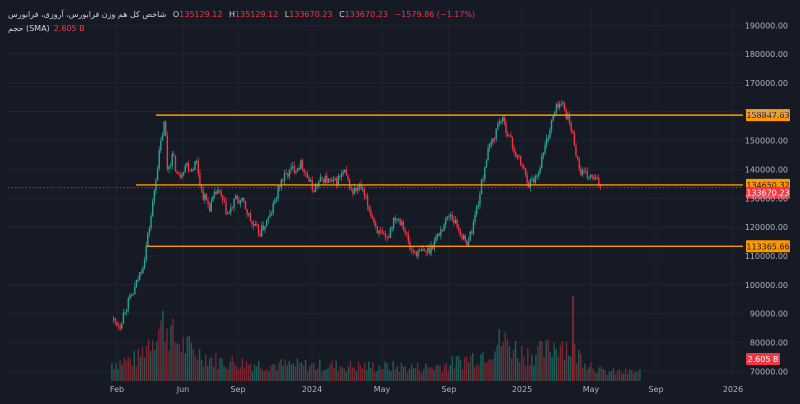  Describe the element at coordinates (426, 389) in the screenshot. I see `time-axis: Feb Jun Sep 2024 May Sep 2025 May Sep 2026` at that location.